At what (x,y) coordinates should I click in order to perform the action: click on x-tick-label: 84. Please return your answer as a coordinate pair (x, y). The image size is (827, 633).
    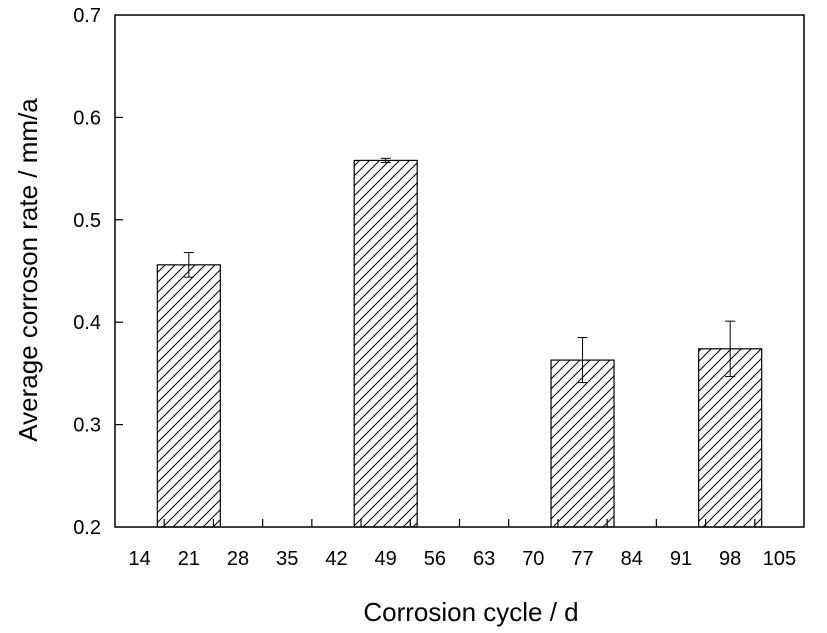
    Looking at the image, I should click on (632, 559).